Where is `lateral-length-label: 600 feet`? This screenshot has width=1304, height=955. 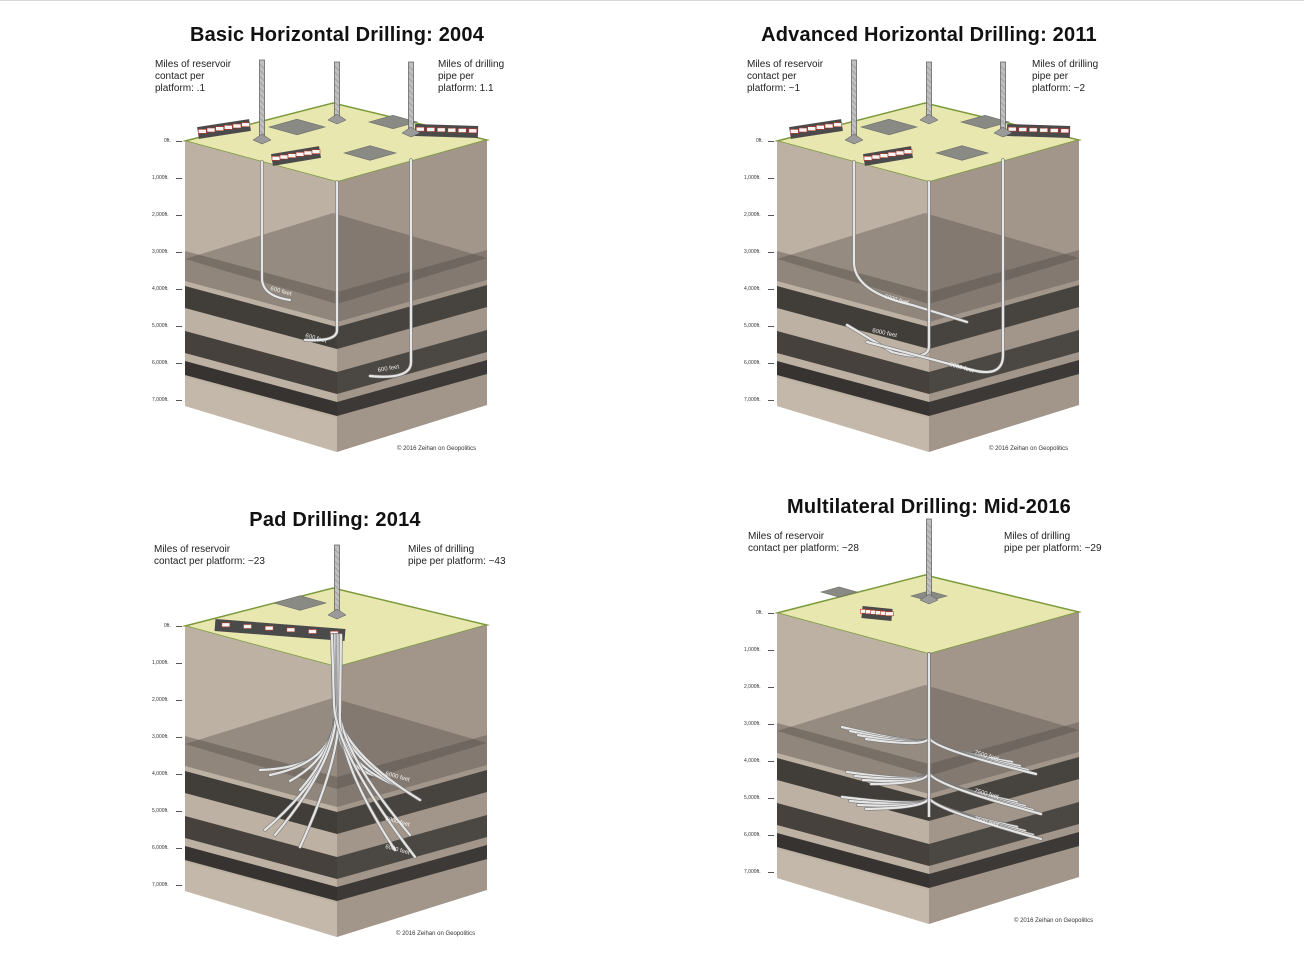 lateral-length-label: 600 feet is located at coordinates (388, 369).